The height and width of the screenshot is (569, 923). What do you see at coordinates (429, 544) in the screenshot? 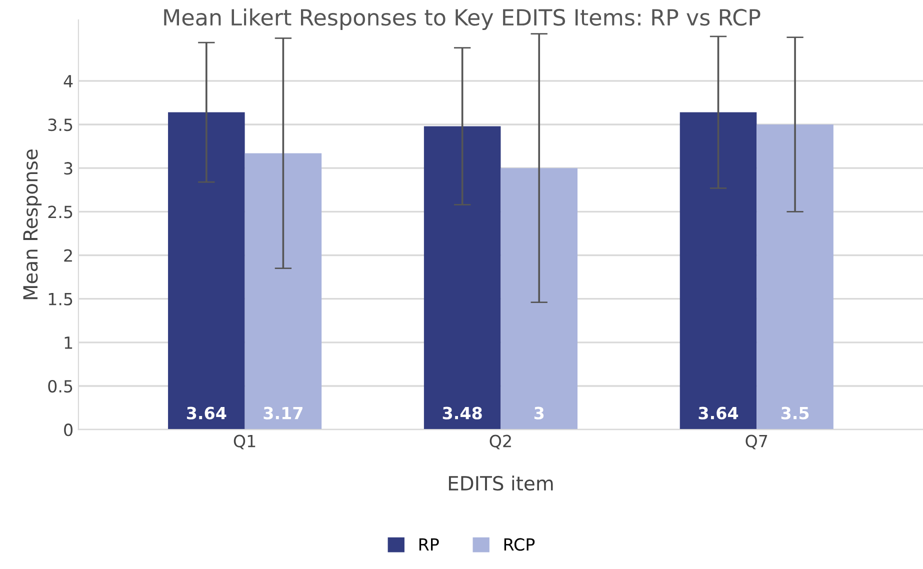
I see `legend-label: RP` at bounding box center [429, 544].